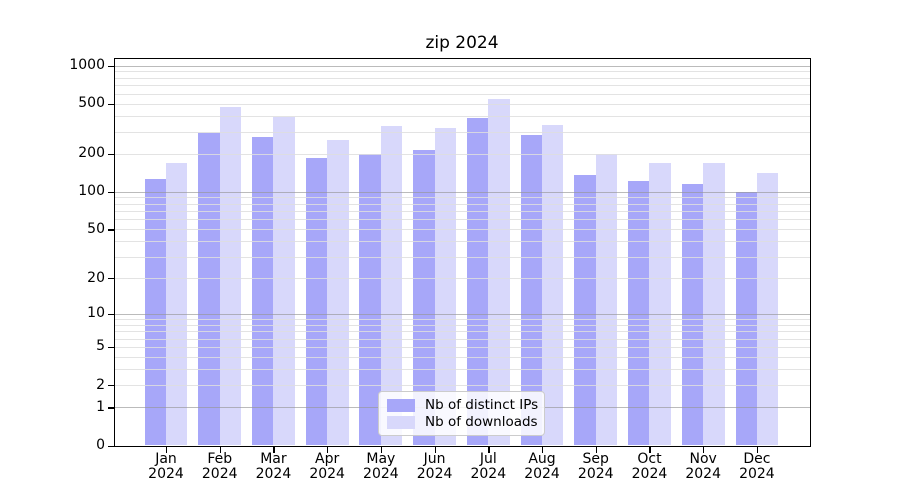  What do you see at coordinates (481, 422) in the screenshot?
I see `legend-label-downloads: Nb of downloads` at bounding box center [481, 422].